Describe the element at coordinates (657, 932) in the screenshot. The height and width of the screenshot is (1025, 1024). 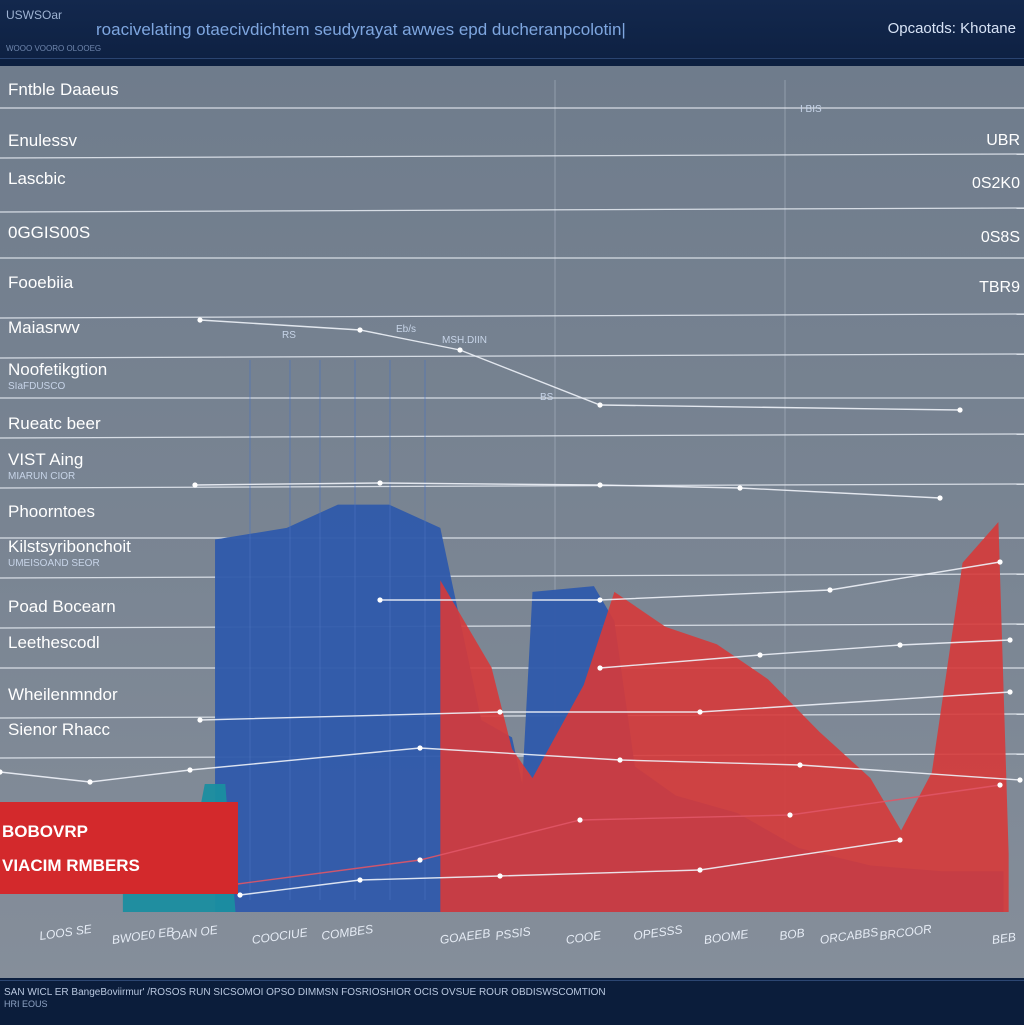
I see `x-tick-label: OPESSS` at that location.